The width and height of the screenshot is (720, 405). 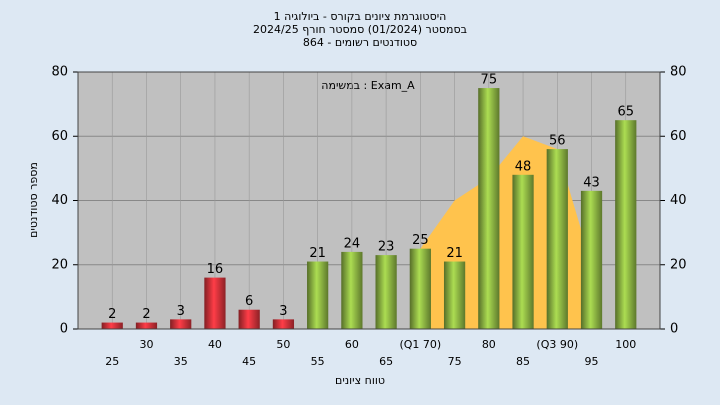 I want to click on value-label: 43, so click(x=591, y=182).